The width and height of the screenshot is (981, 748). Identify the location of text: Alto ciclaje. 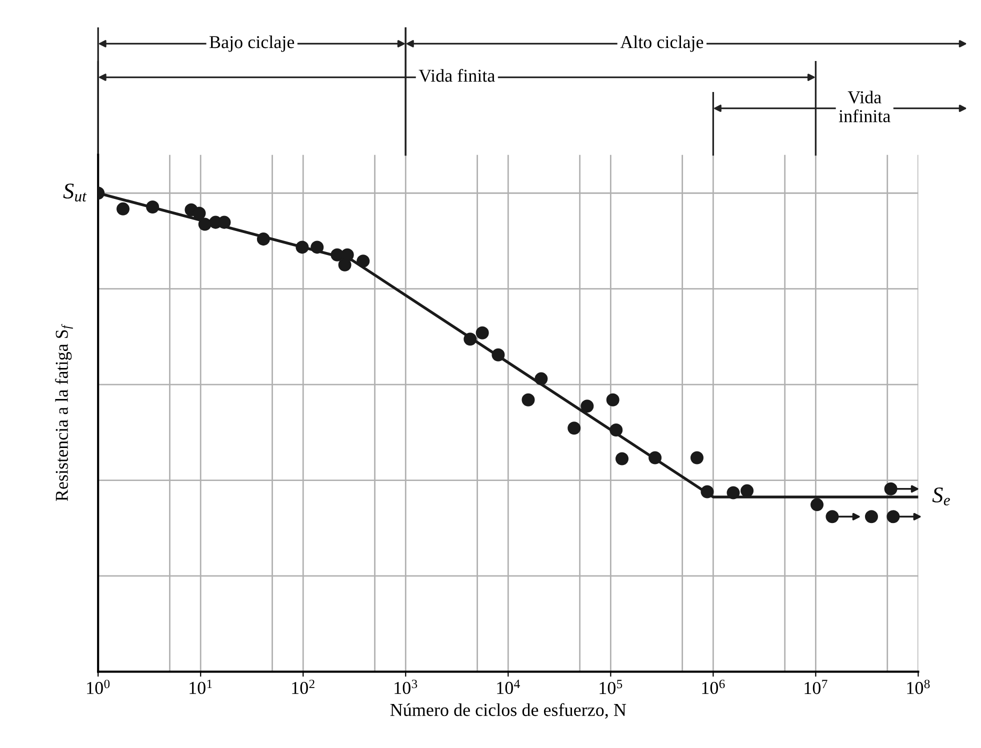
(662, 44).